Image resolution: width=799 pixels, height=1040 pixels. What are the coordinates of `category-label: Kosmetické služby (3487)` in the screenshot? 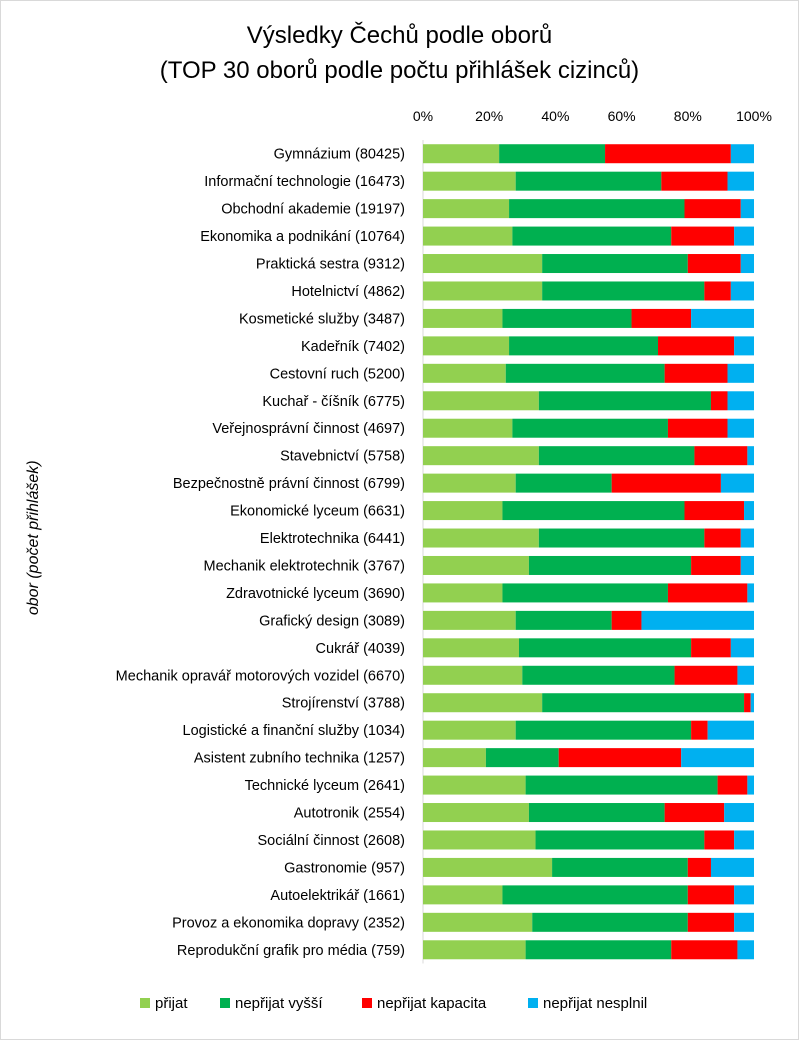 It's located at (322, 319).